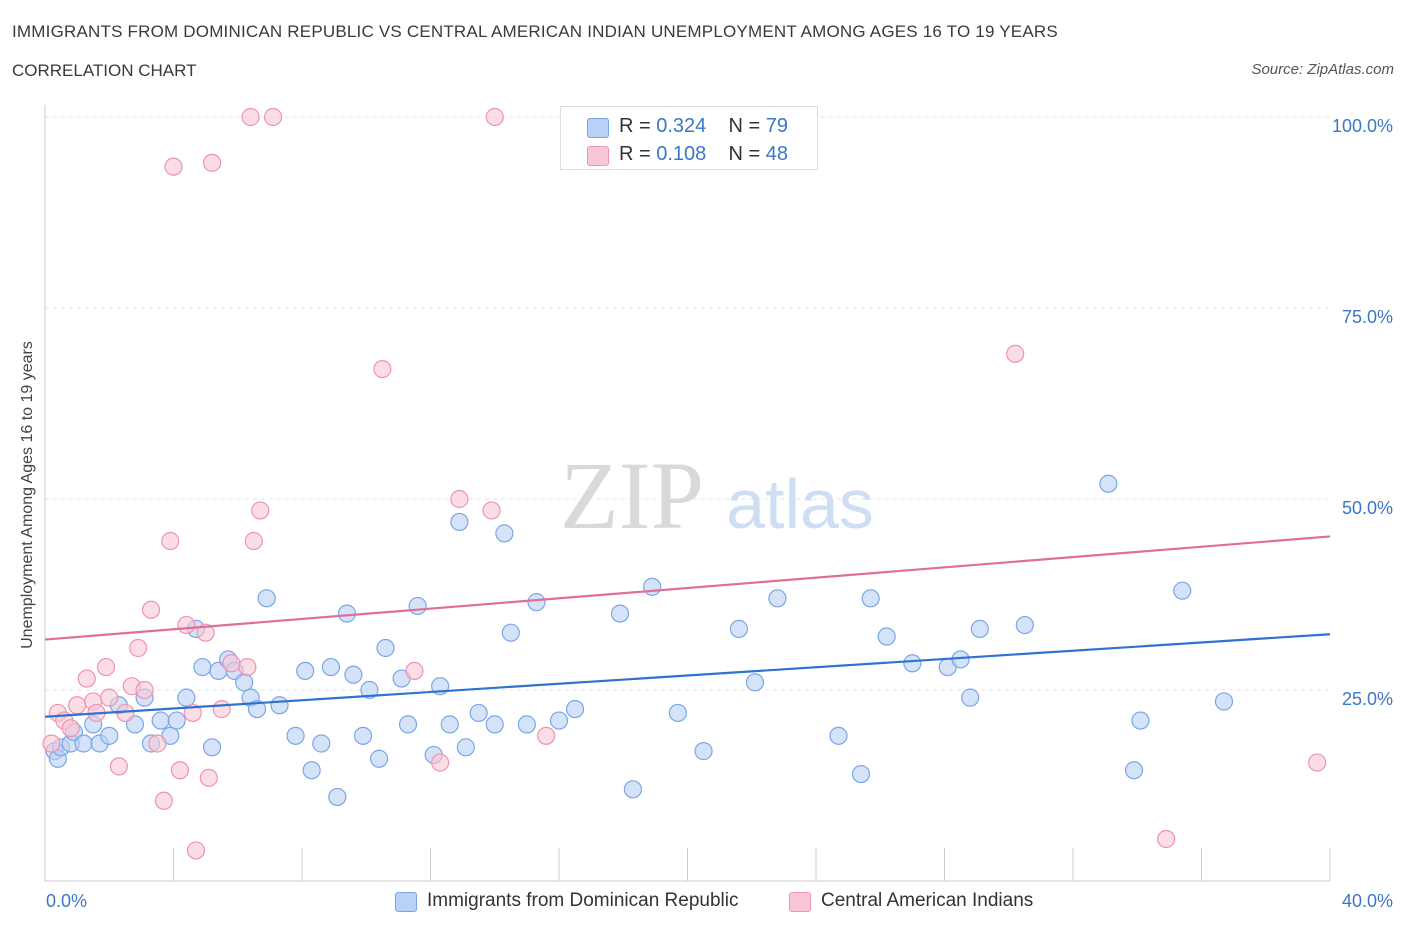  Describe the element at coordinates (1362, 412) in the screenshot. I see `y-tick-labels: 25.0% 50.0% 75.0% 100.0%` at that location.